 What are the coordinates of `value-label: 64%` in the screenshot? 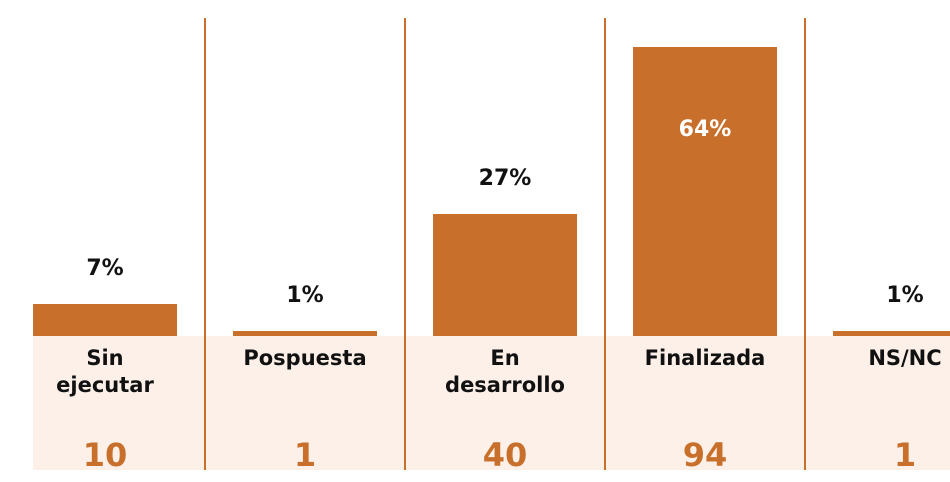 It's located at (705, 129).